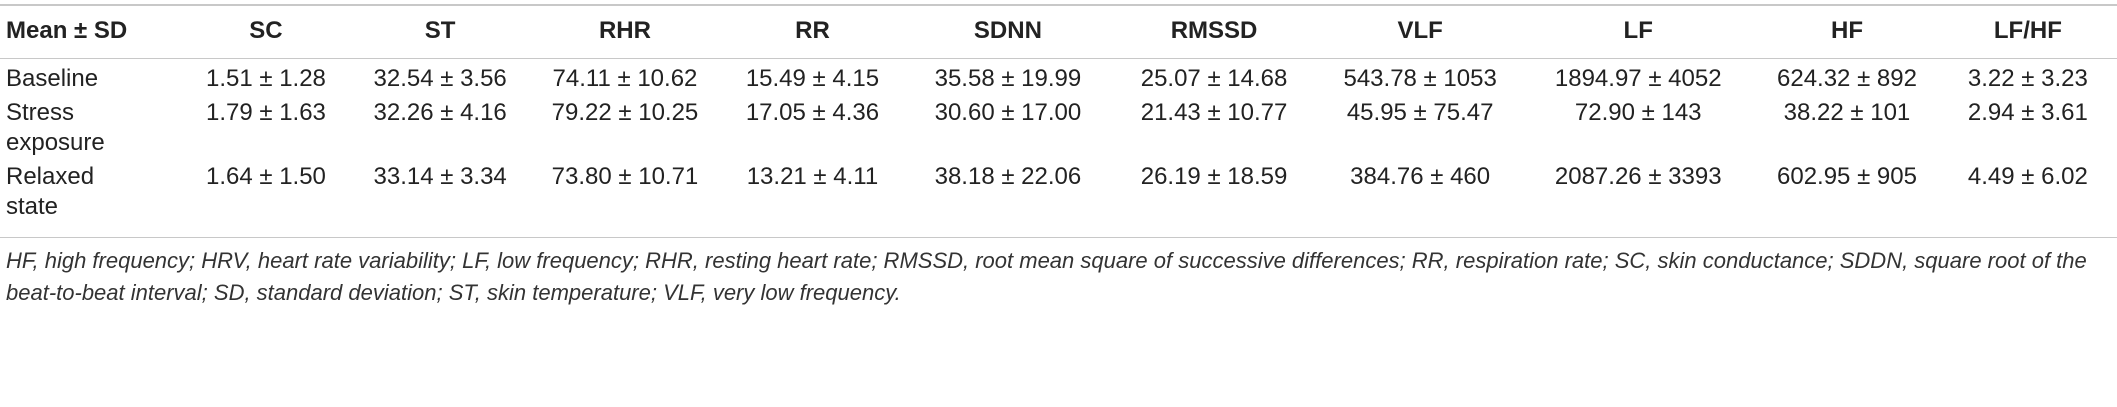 The height and width of the screenshot is (407, 2117). I want to click on header-cell: RR, so click(812, 30).